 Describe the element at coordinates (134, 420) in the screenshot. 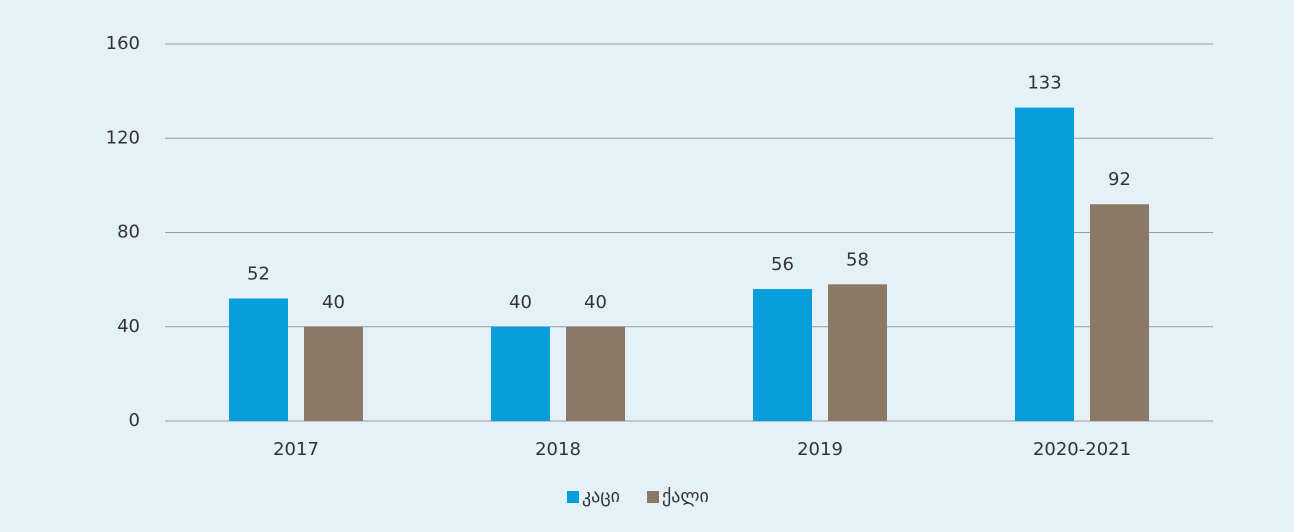

I see `y-tick-label: 0` at that location.